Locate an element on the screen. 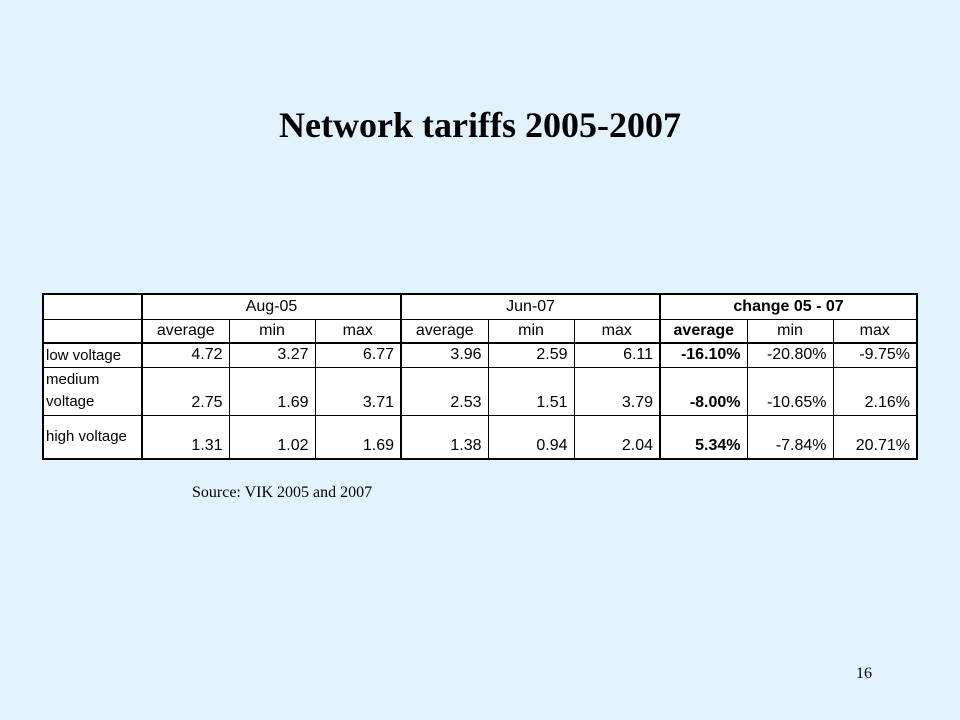 The height and width of the screenshot is (720, 960). source-note: Source: VIK 2005 and 2007 is located at coordinates (282, 492).